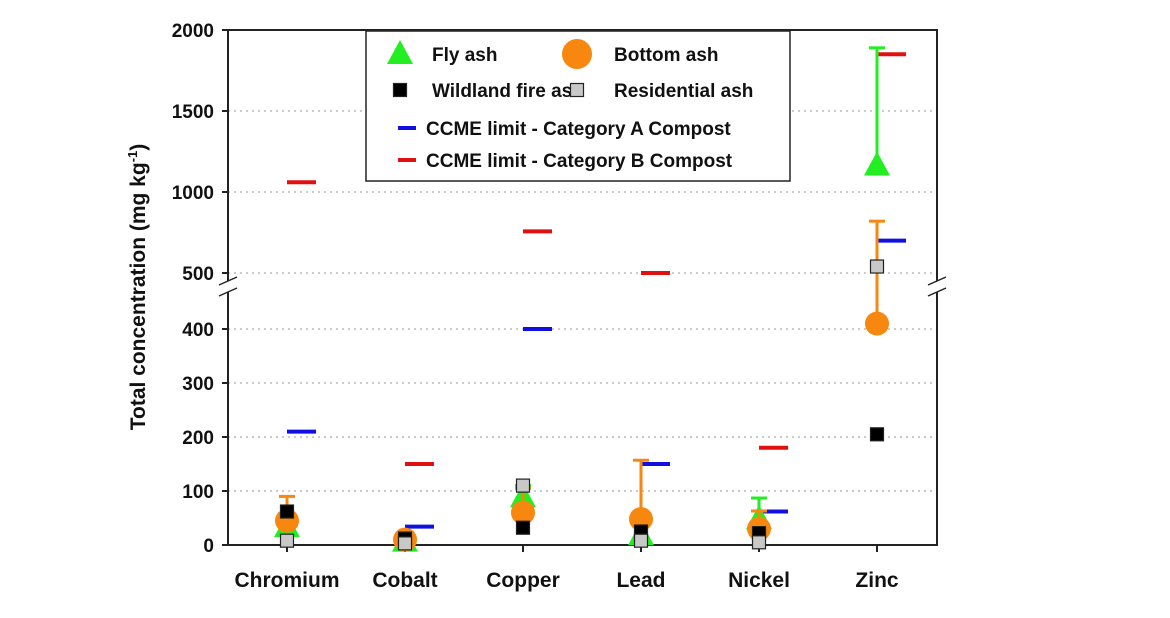 This screenshot has width=1170, height=618. What do you see at coordinates (138, 147) in the screenshot?
I see `y-axis-label-close: )` at bounding box center [138, 147].